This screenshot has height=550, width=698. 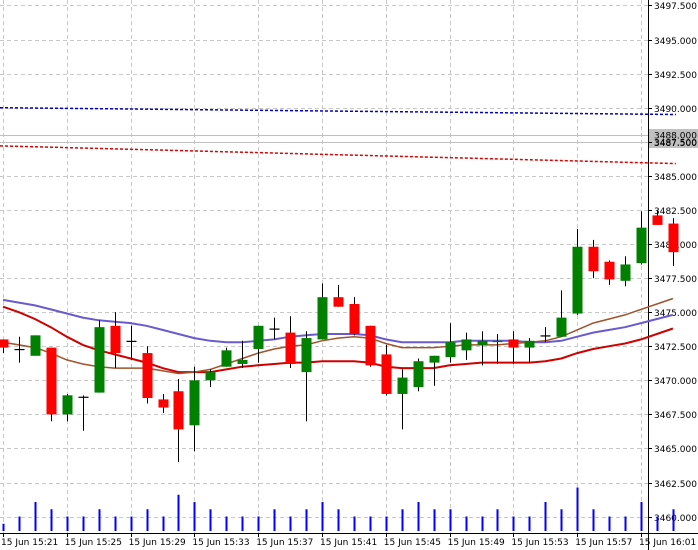 What do you see at coordinates (667, 543) in the screenshot?
I see `x-tick-label: 15 Jun 16:01` at bounding box center [667, 543].